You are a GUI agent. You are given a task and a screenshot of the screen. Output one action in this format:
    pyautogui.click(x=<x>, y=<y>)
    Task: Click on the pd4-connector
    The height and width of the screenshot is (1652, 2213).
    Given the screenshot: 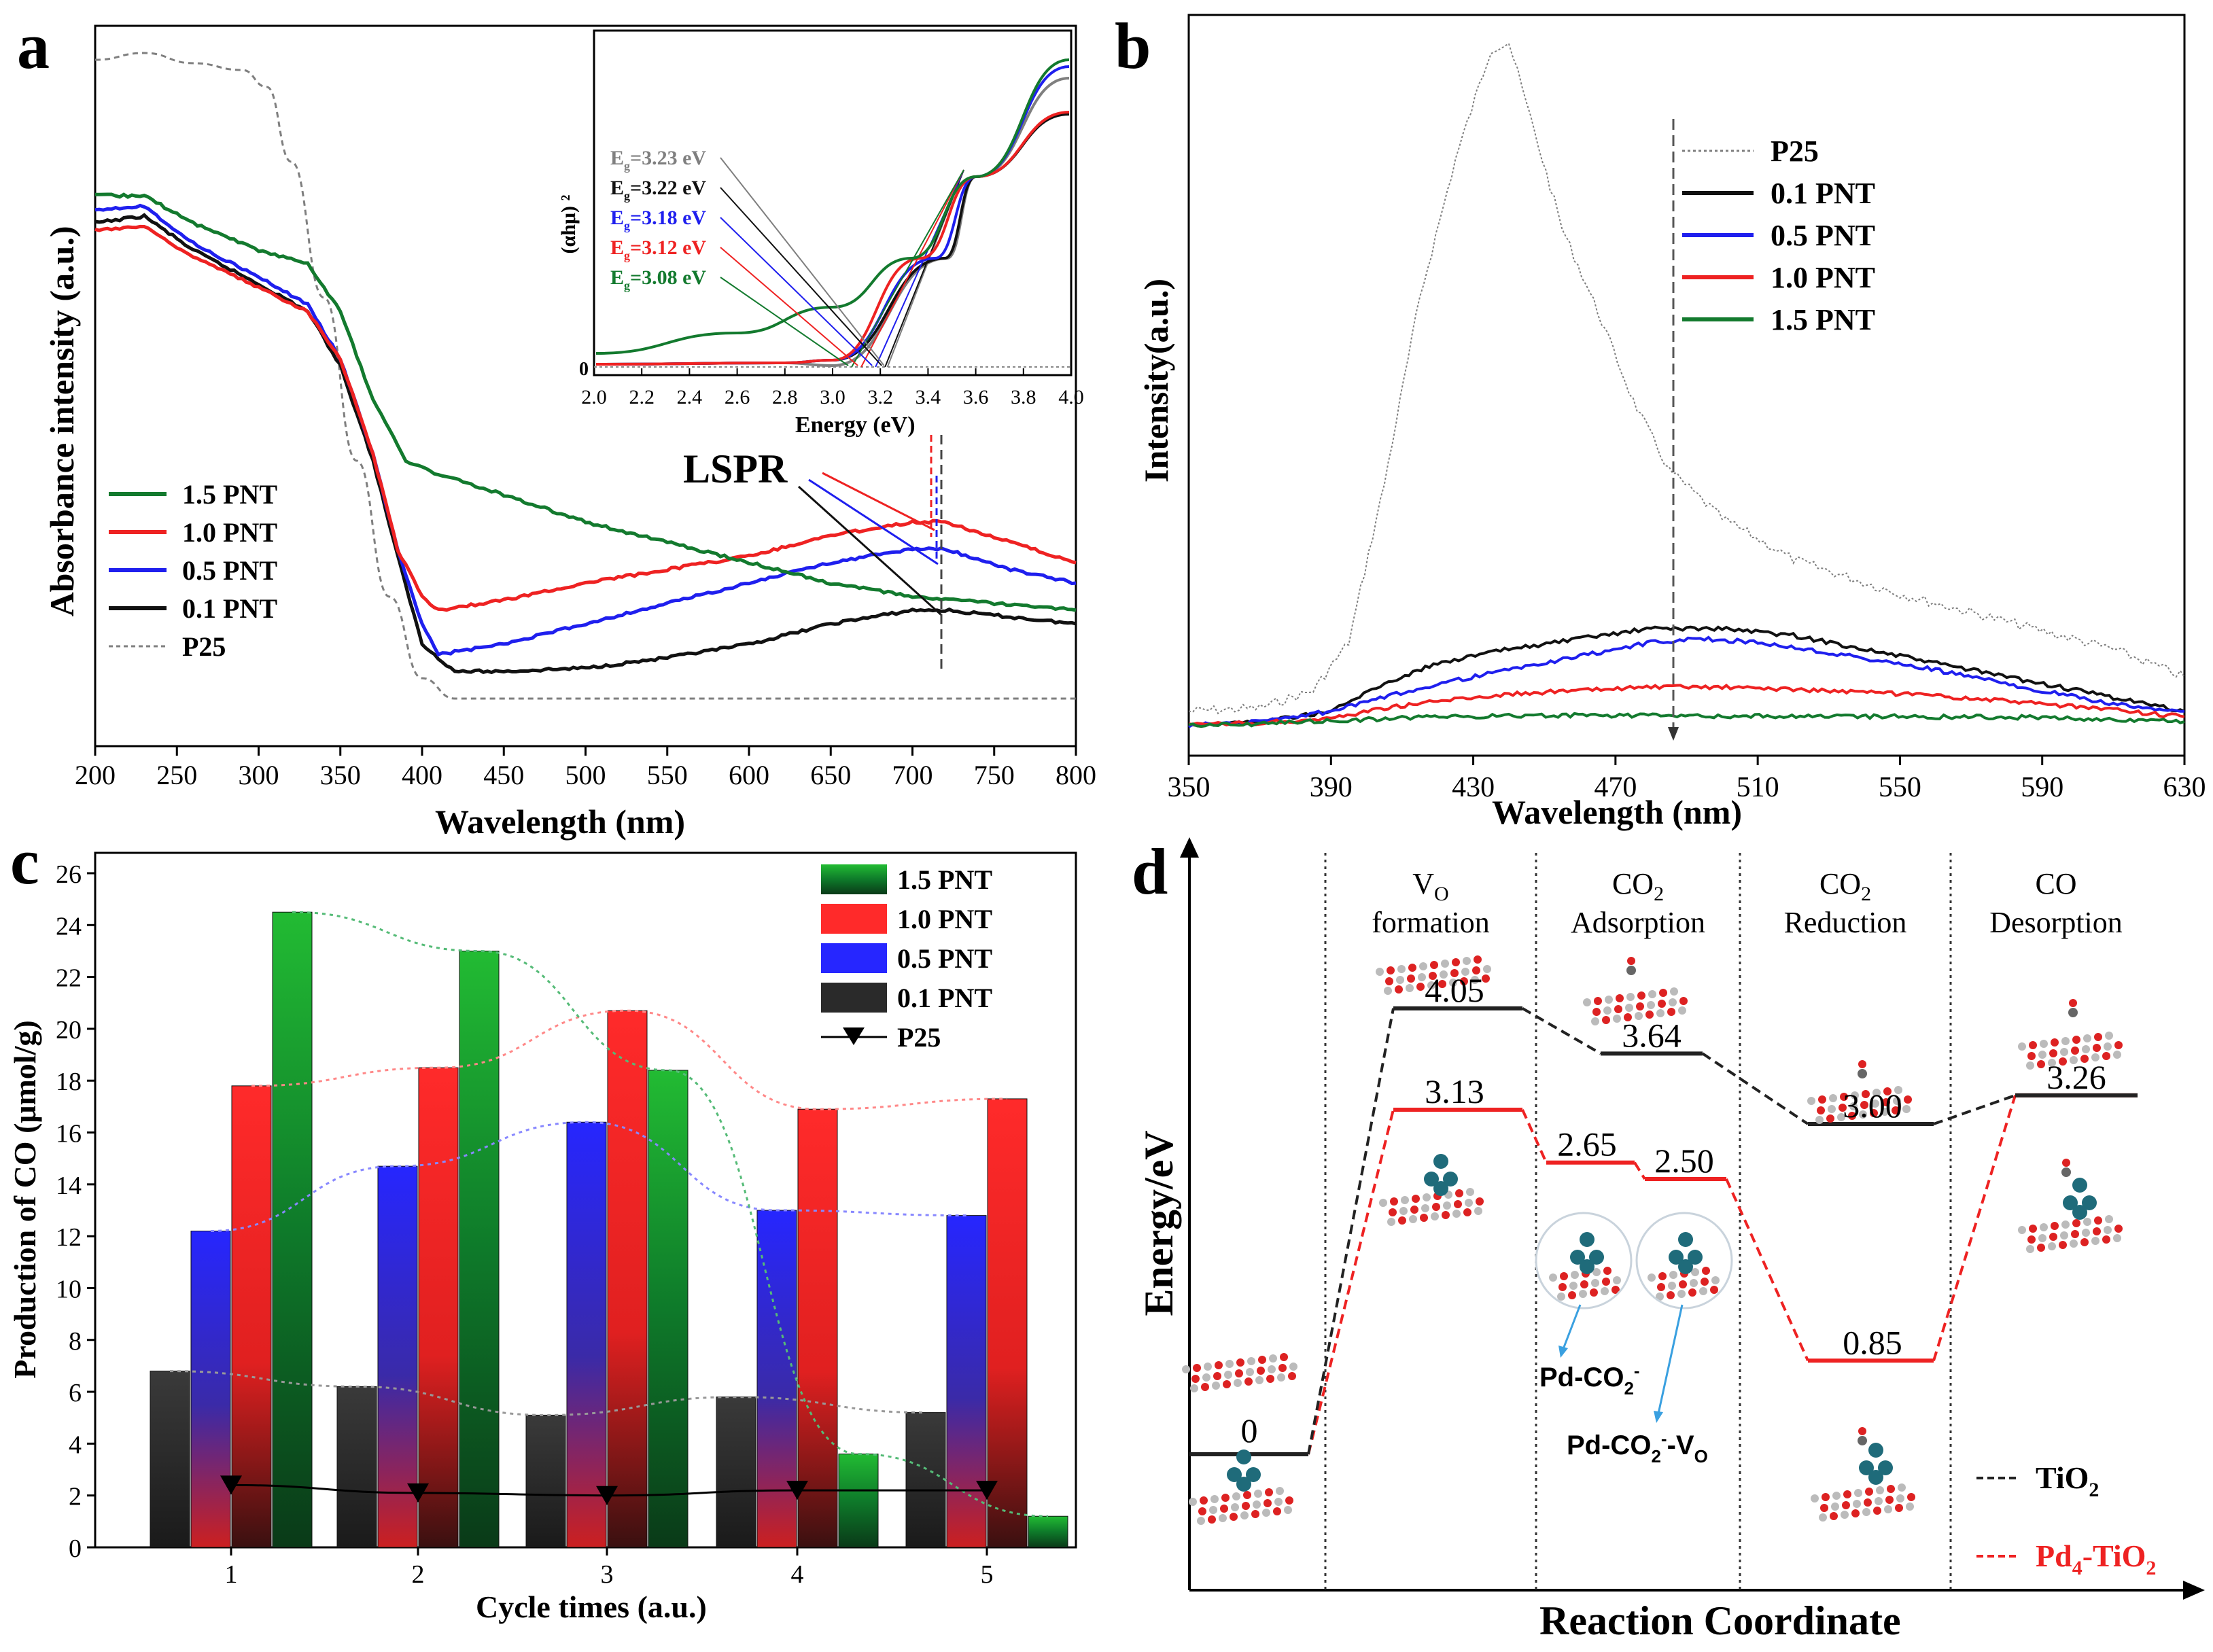 What is the action you would take?
    pyautogui.click(x=1351, y=1282)
    